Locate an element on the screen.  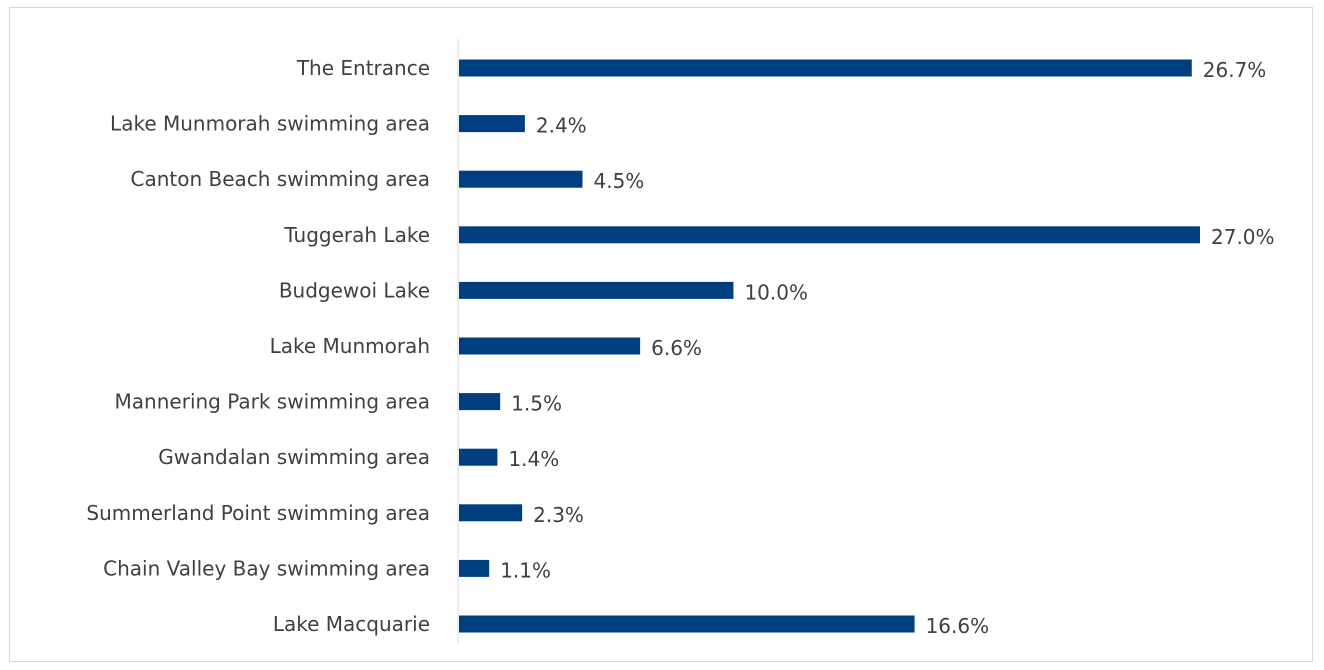
category-label: Gwandalan swimming area is located at coordinates (294, 457).